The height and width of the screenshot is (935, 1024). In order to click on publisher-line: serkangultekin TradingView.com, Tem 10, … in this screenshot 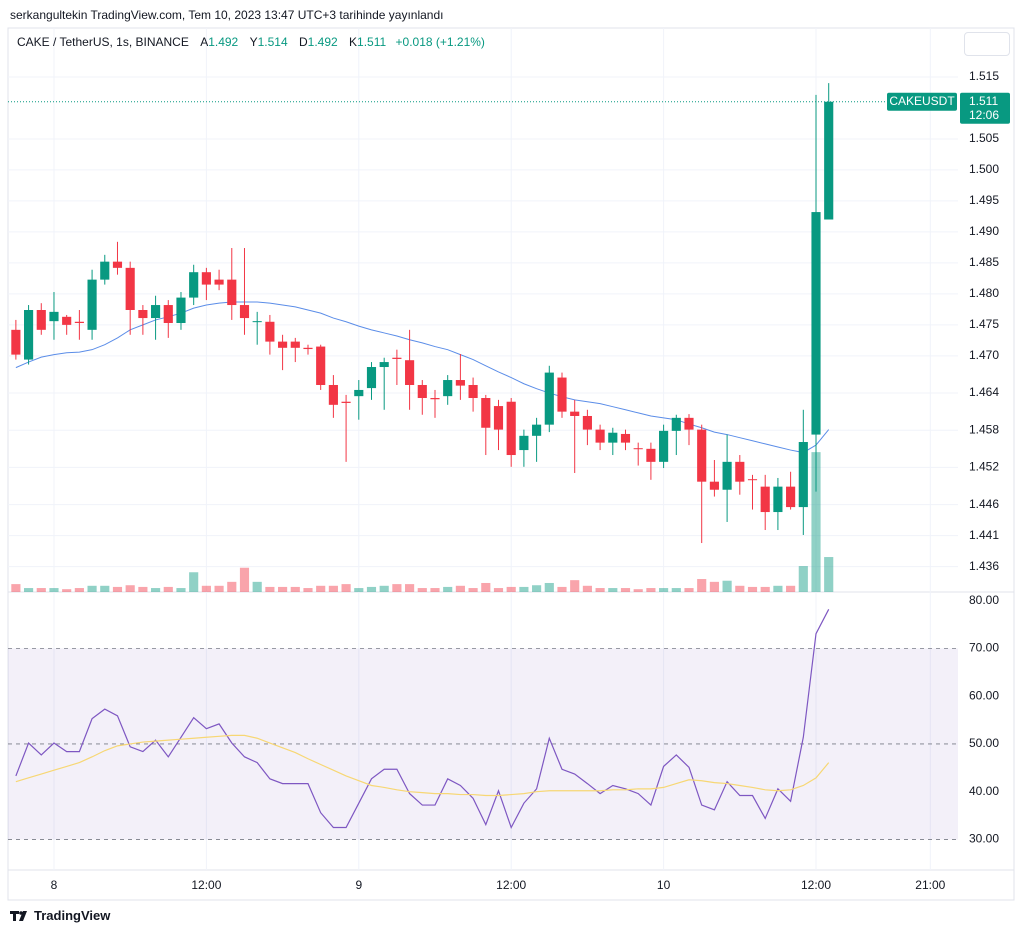, I will do `click(227, 15)`.